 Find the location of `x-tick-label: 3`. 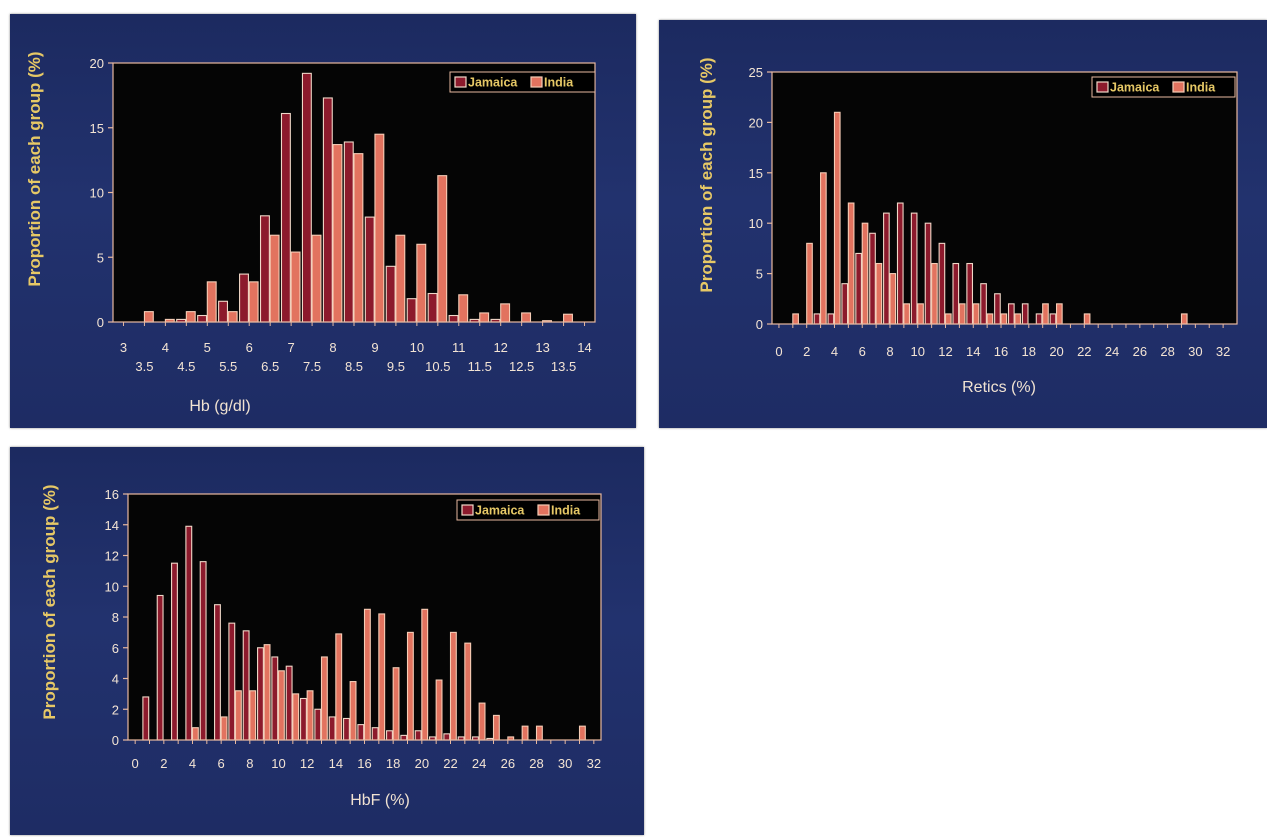

x-tick-label: 3 is located at coordinates (123, 347).